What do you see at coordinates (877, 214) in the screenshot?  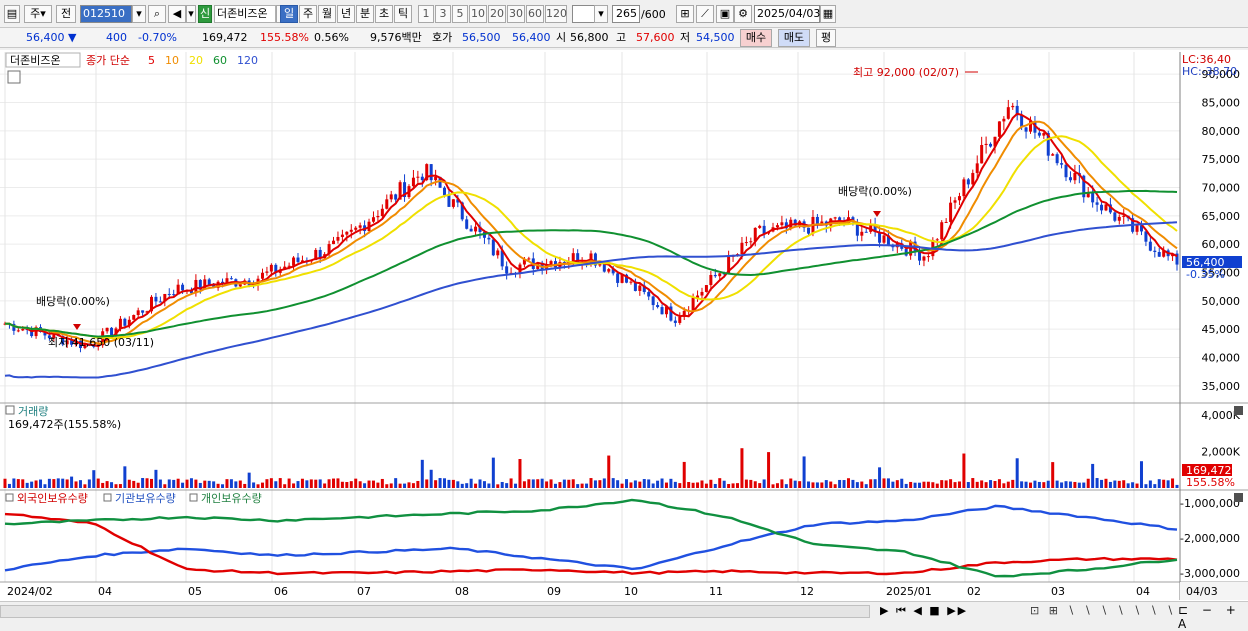 I see `dividend-marker-icon` at bounding box center [877, 214].